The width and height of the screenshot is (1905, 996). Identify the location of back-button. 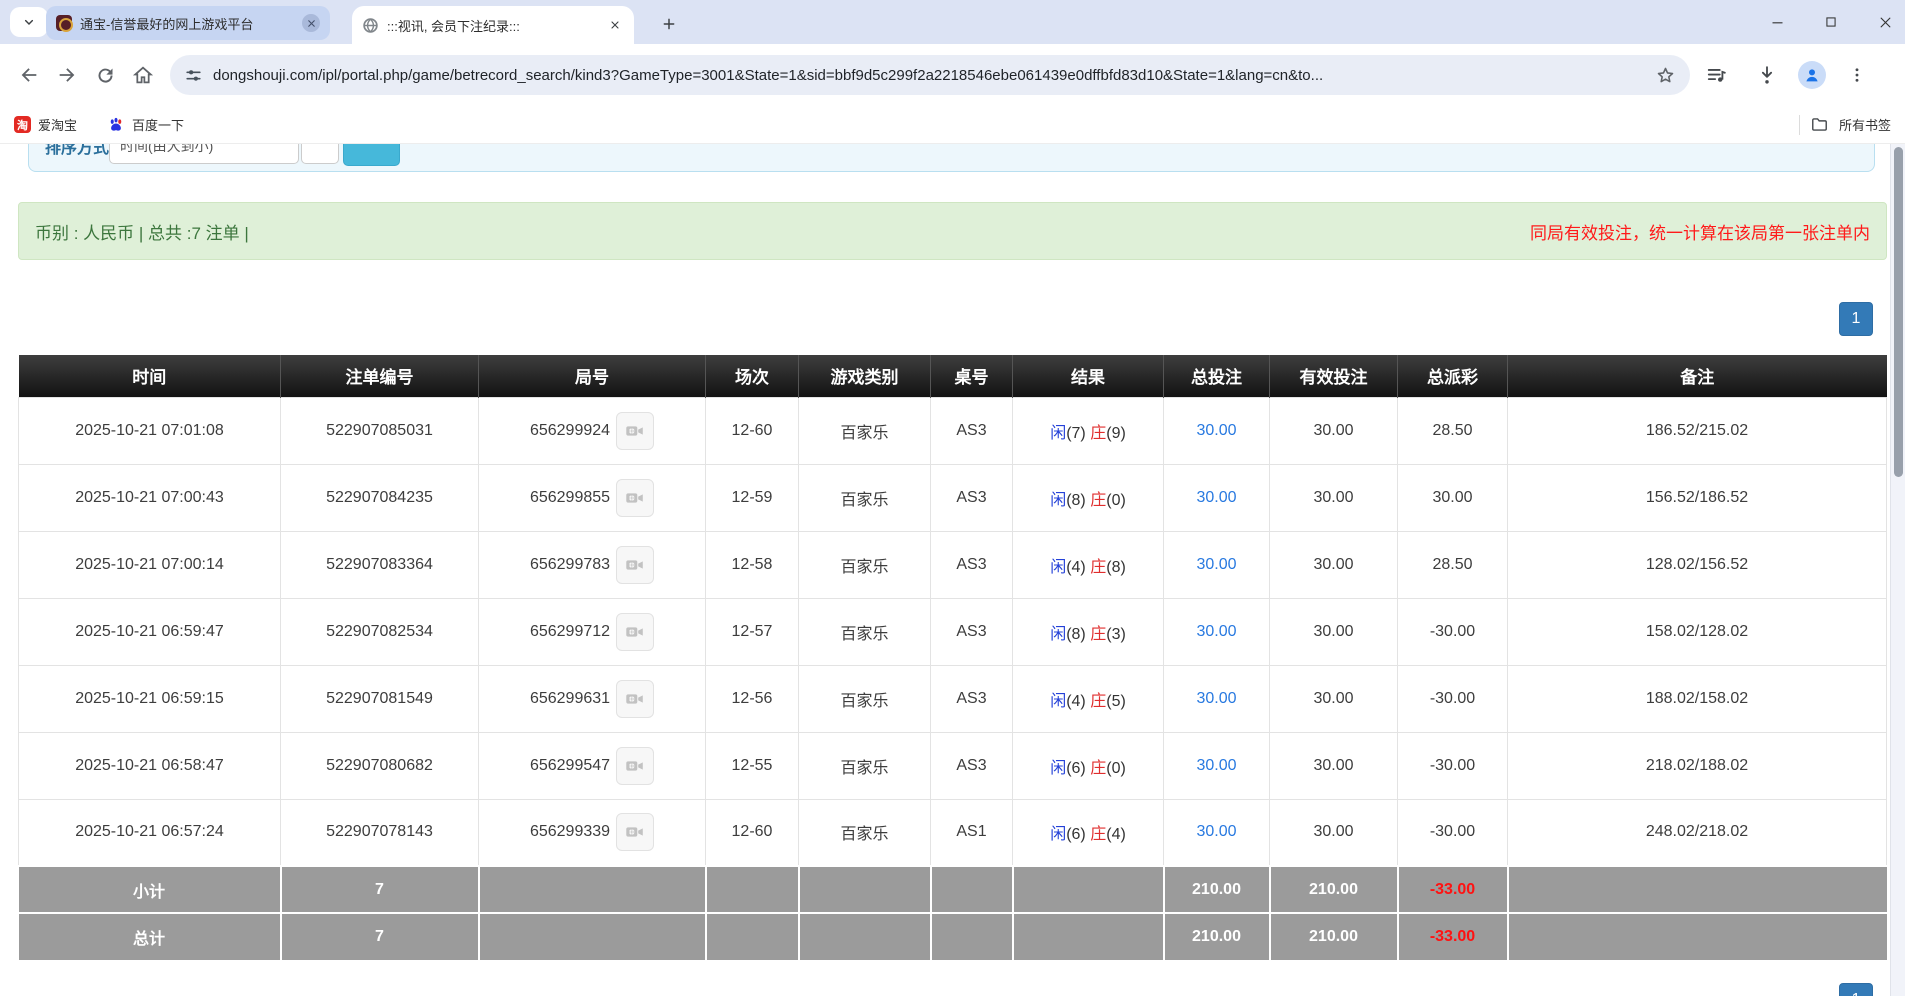
(29, 75).